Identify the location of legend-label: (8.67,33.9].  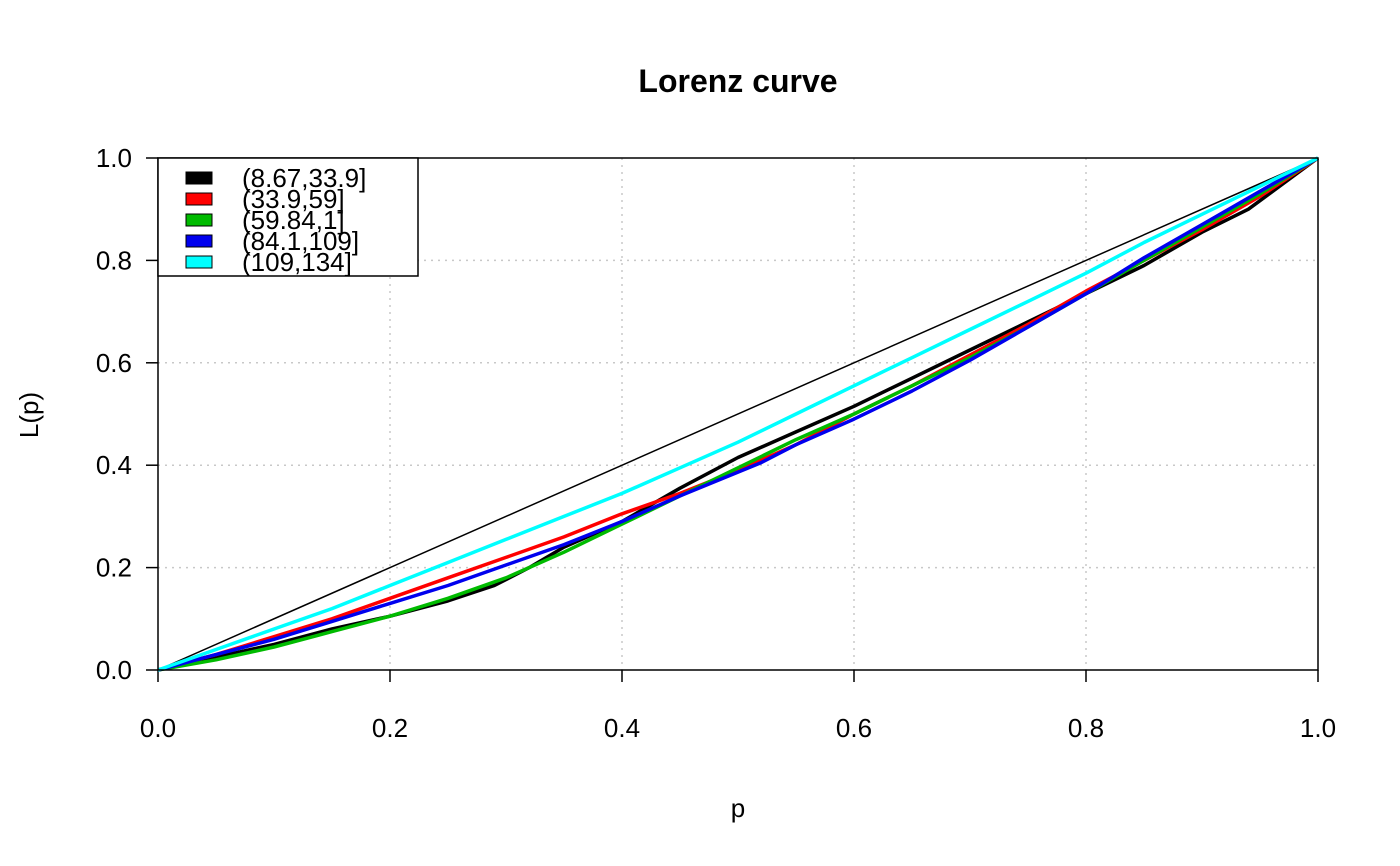
(304, 178).